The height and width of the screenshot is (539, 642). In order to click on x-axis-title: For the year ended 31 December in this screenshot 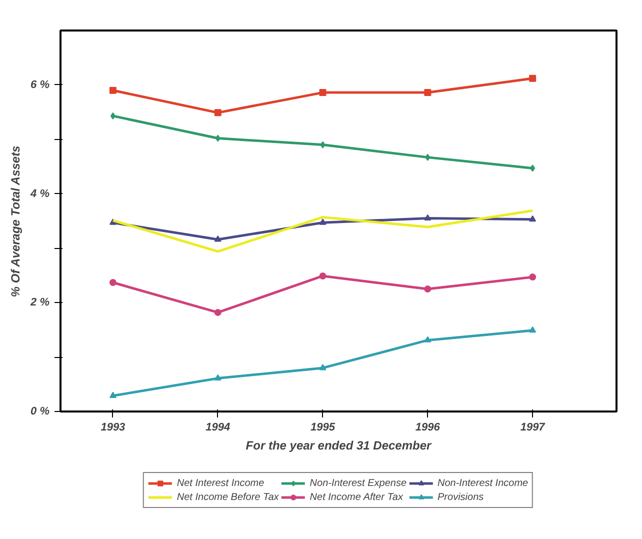, I will do `click(339, 445)`.